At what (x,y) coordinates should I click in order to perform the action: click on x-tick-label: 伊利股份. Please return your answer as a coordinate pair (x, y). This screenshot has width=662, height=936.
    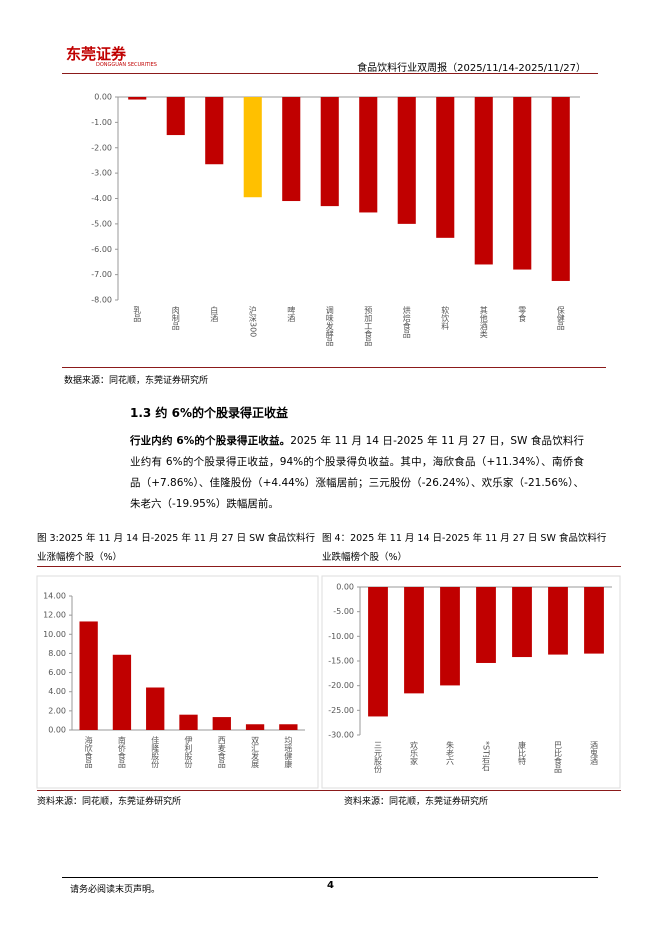
    Looking at the image, I should click on (188, 752).